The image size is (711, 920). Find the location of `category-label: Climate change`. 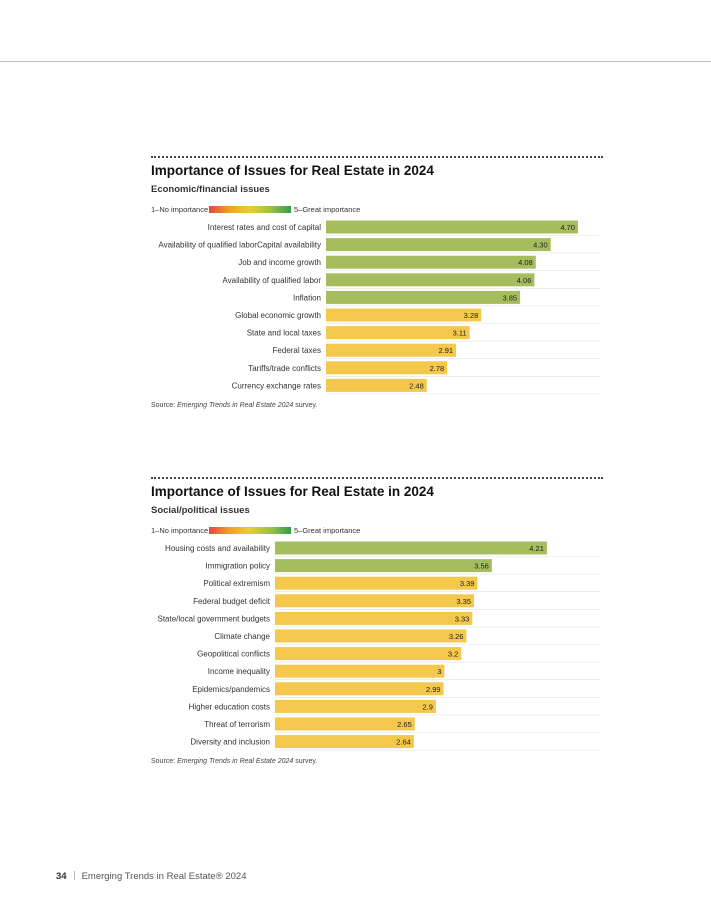

category-label: Climate change is located at coordinates (242, 636).